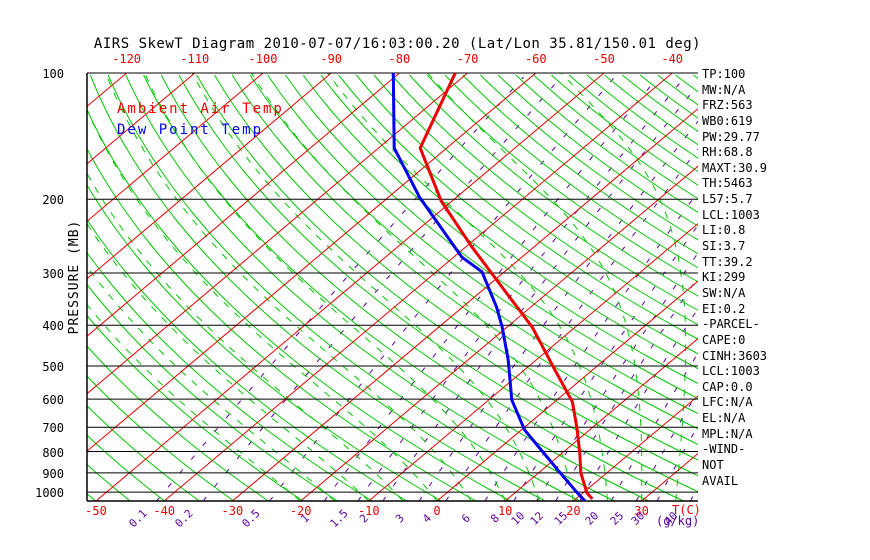 The image size is (870, 560). I want to click on stat-line: SI:3.7, so click(724, 246).